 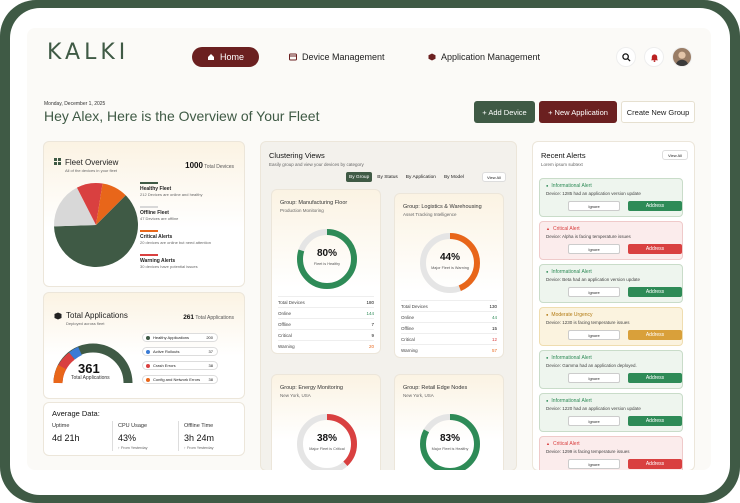 I want to click on pill-value: 200, so click(x=209, y=337).